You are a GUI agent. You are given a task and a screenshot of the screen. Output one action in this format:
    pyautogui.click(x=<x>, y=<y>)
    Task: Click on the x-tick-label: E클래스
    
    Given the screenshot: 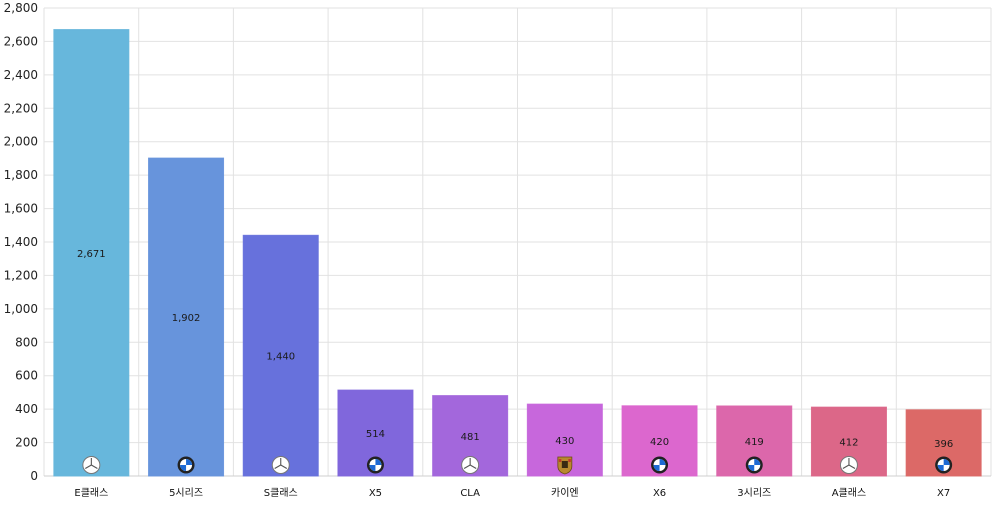 What is the action you would take?
    pyautogui.click(x=91, y=493)
    